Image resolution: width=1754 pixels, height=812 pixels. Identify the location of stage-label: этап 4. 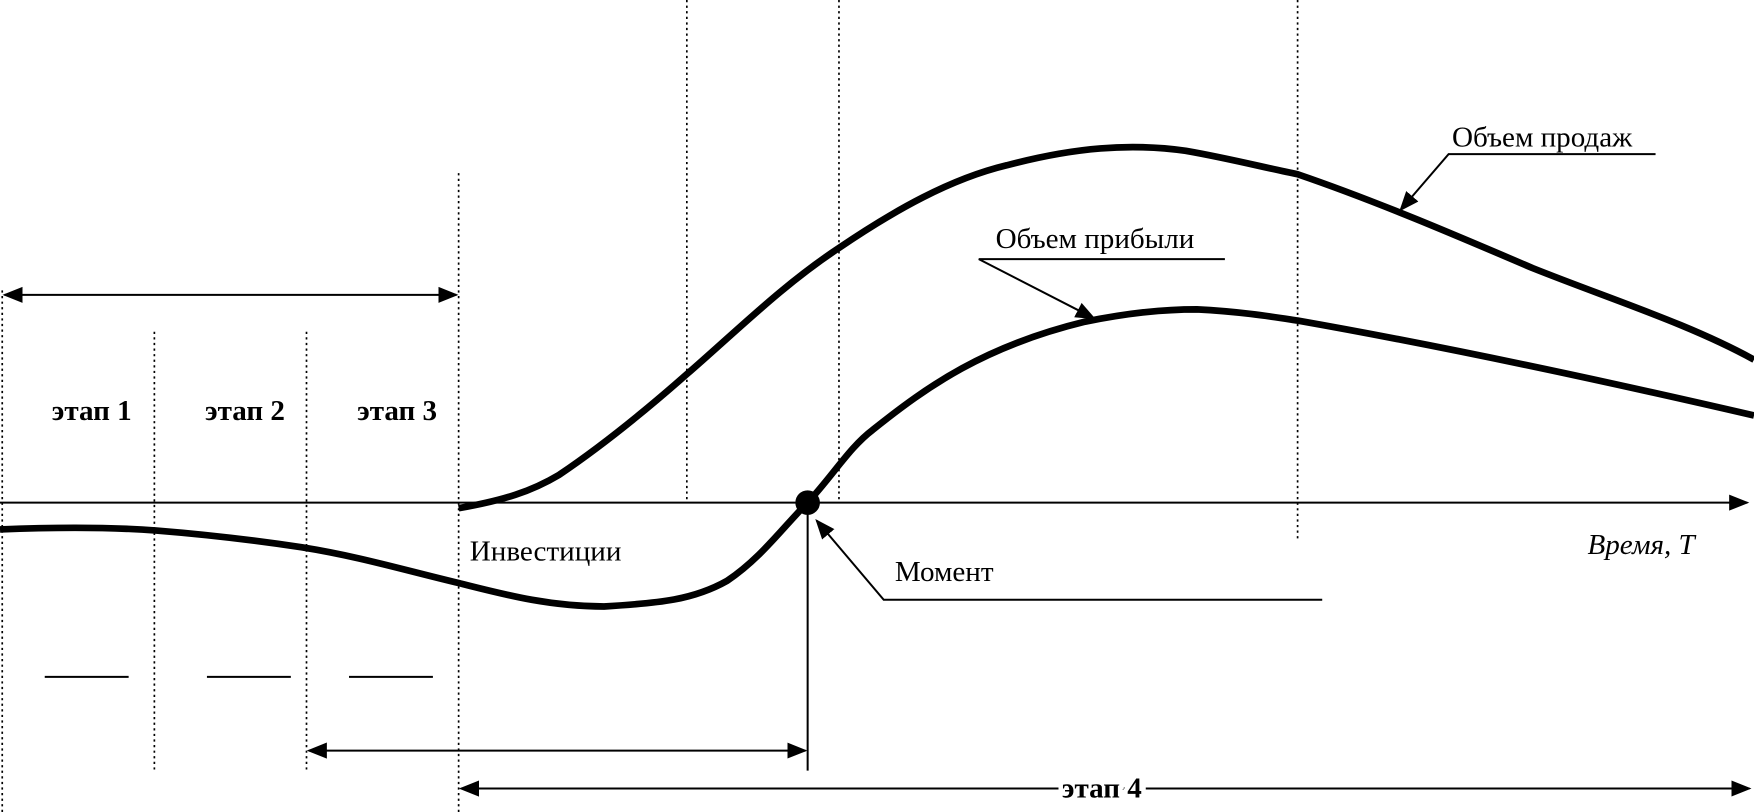
(1102, 788).